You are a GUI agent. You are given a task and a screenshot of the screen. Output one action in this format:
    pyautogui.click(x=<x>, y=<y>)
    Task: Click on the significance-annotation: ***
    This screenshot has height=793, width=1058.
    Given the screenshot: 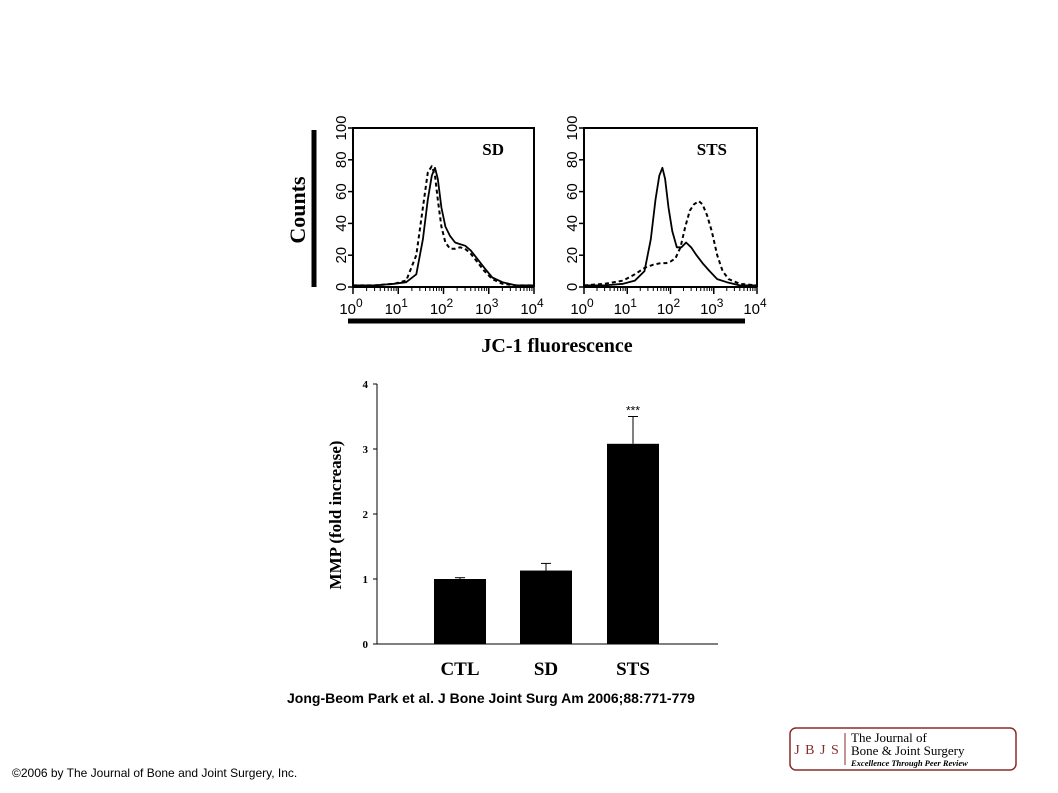 What is the action you would take?
    pyautogui.click(x=633, y=411)
    